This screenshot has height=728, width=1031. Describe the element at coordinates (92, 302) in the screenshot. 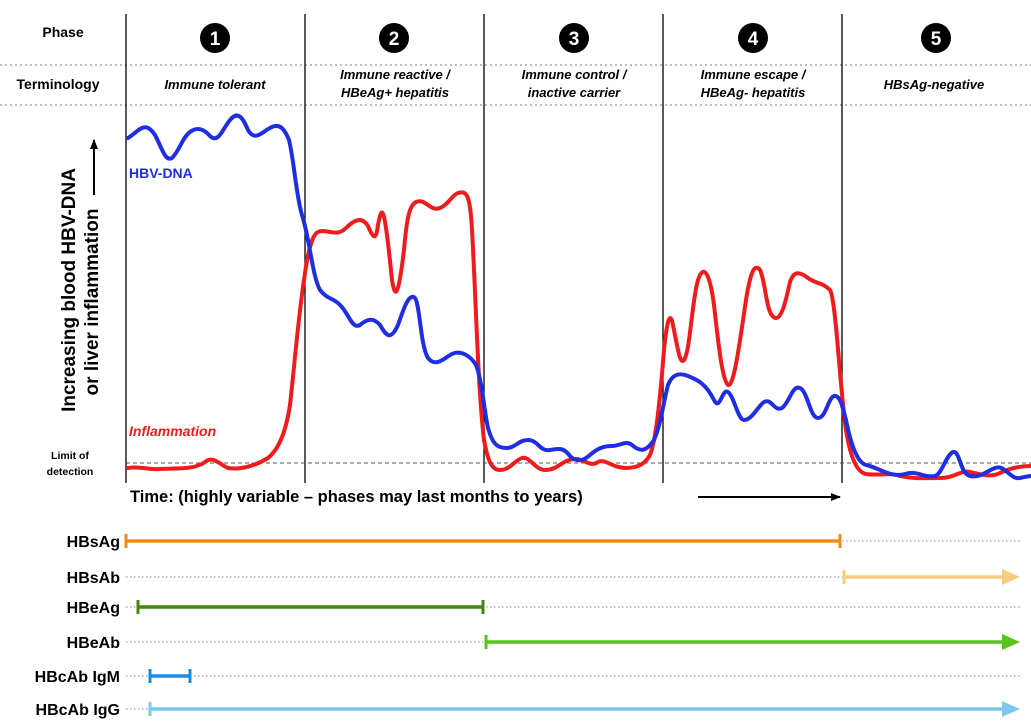

I see `y-axis-label-line2: or liver inflammation` at that location.